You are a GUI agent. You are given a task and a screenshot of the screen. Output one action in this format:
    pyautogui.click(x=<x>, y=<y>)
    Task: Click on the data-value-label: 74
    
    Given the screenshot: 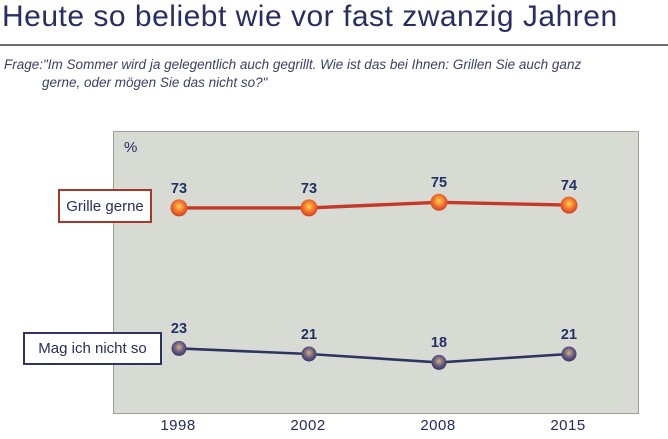 What is the action you would take?
    pyautogui.click(x=569, y=186)
    